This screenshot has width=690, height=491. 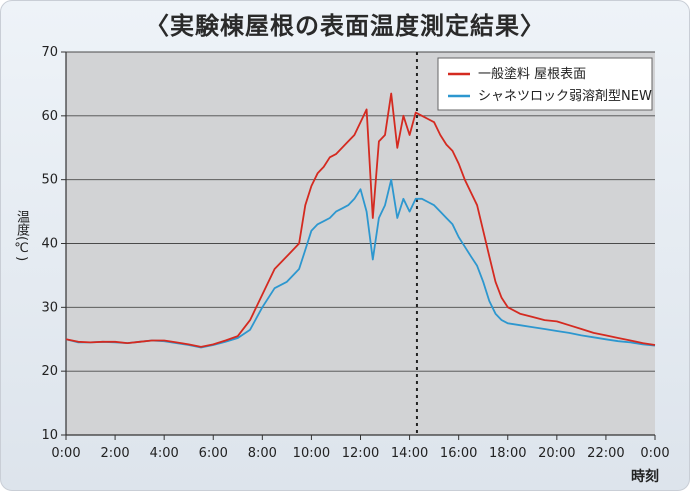 What do you see at coordinates (49, 435) in the screenshot?
I see `y-tick-label: 10` at bounding box center [49, 435].